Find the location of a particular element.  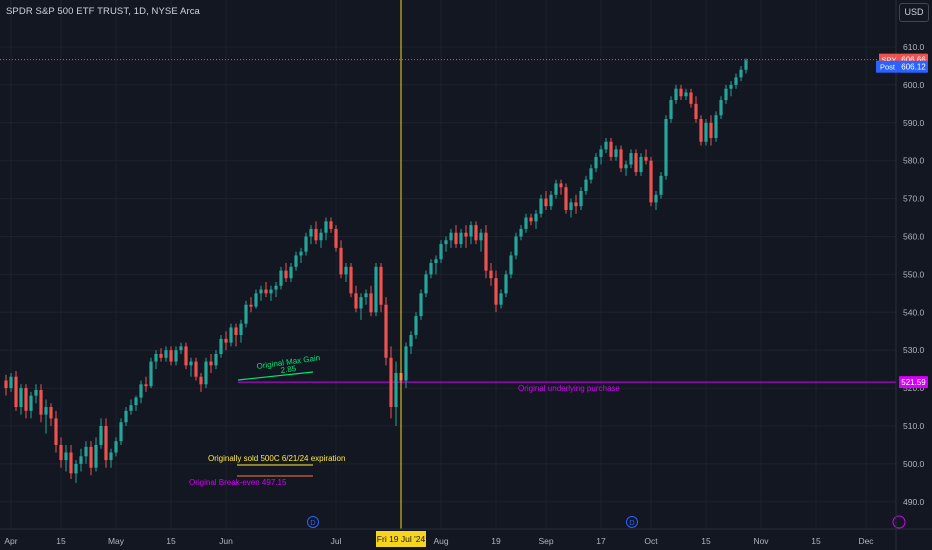

y-tick-label: 610.0 is located at coordinates (914, 47).